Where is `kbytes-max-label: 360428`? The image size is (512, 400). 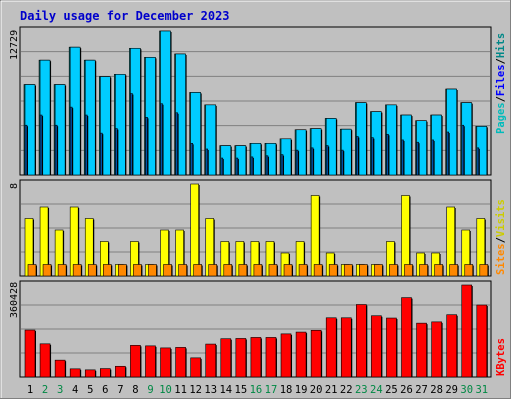 kbytes-max-label: 360428 is located at coordinates (14, 300).